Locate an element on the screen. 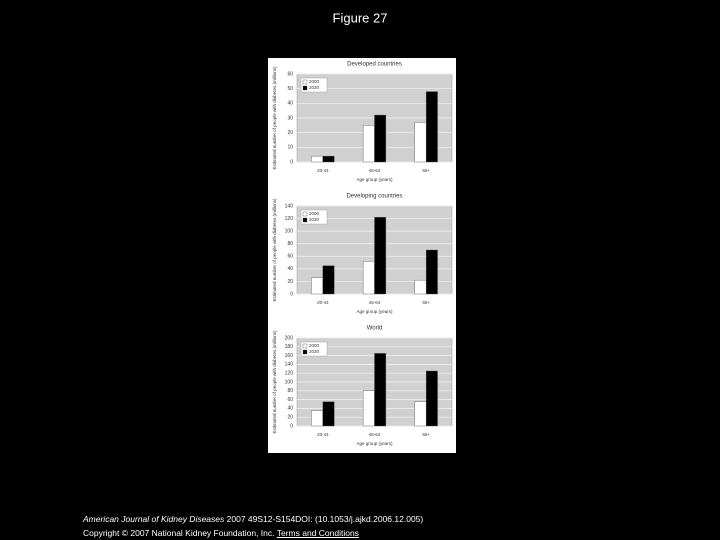  y-tick-label: 180 is located at coordinates (289, 347).